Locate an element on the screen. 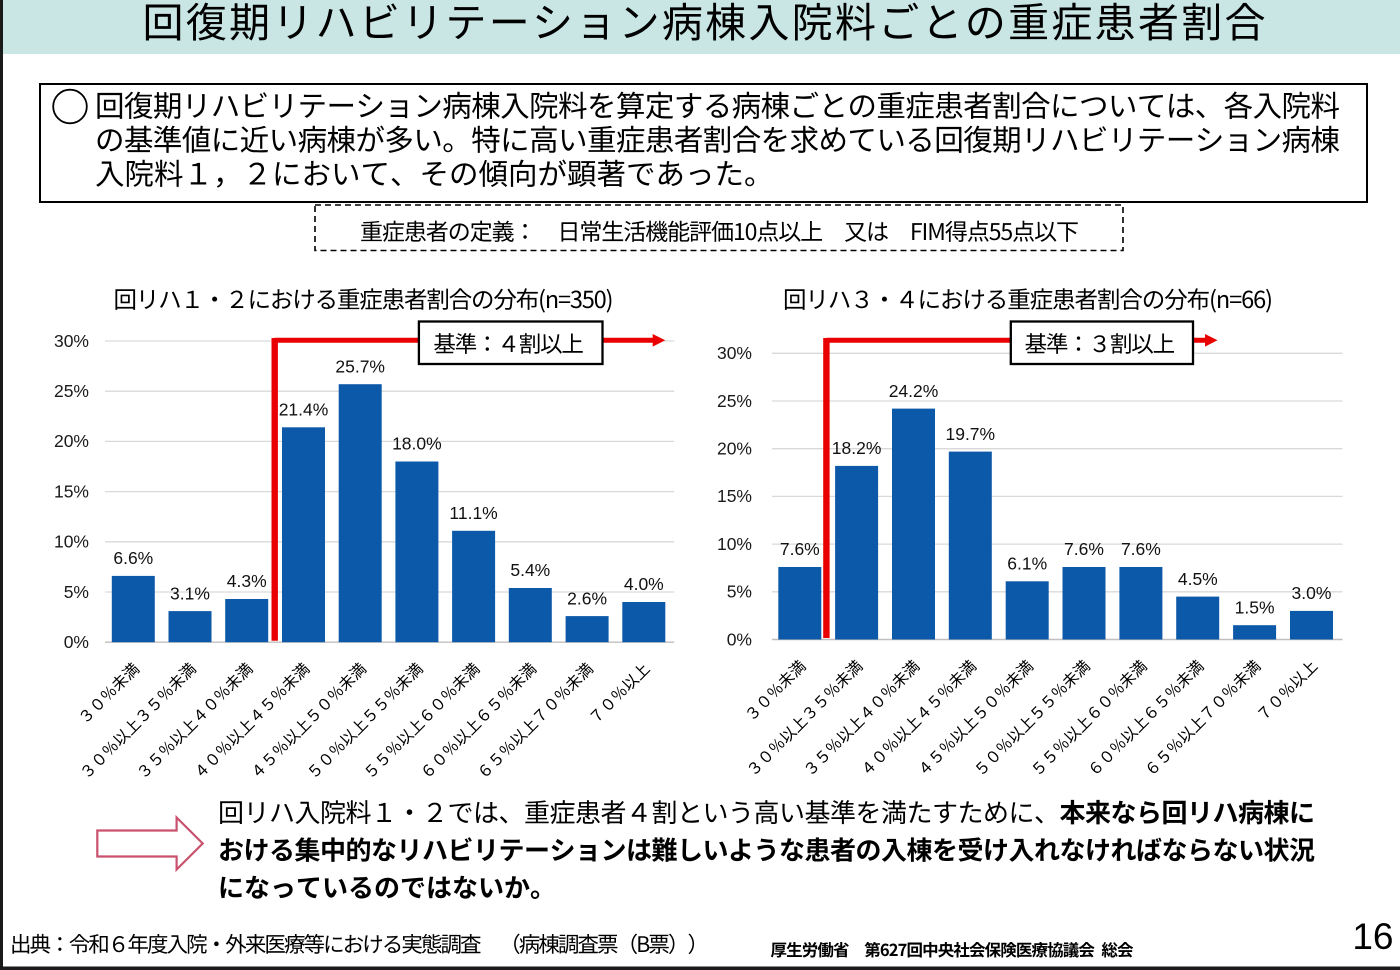 The width and height of the screenshot is (1400, 970). svg-text: 19.7% is located at coordinates (970, 434).